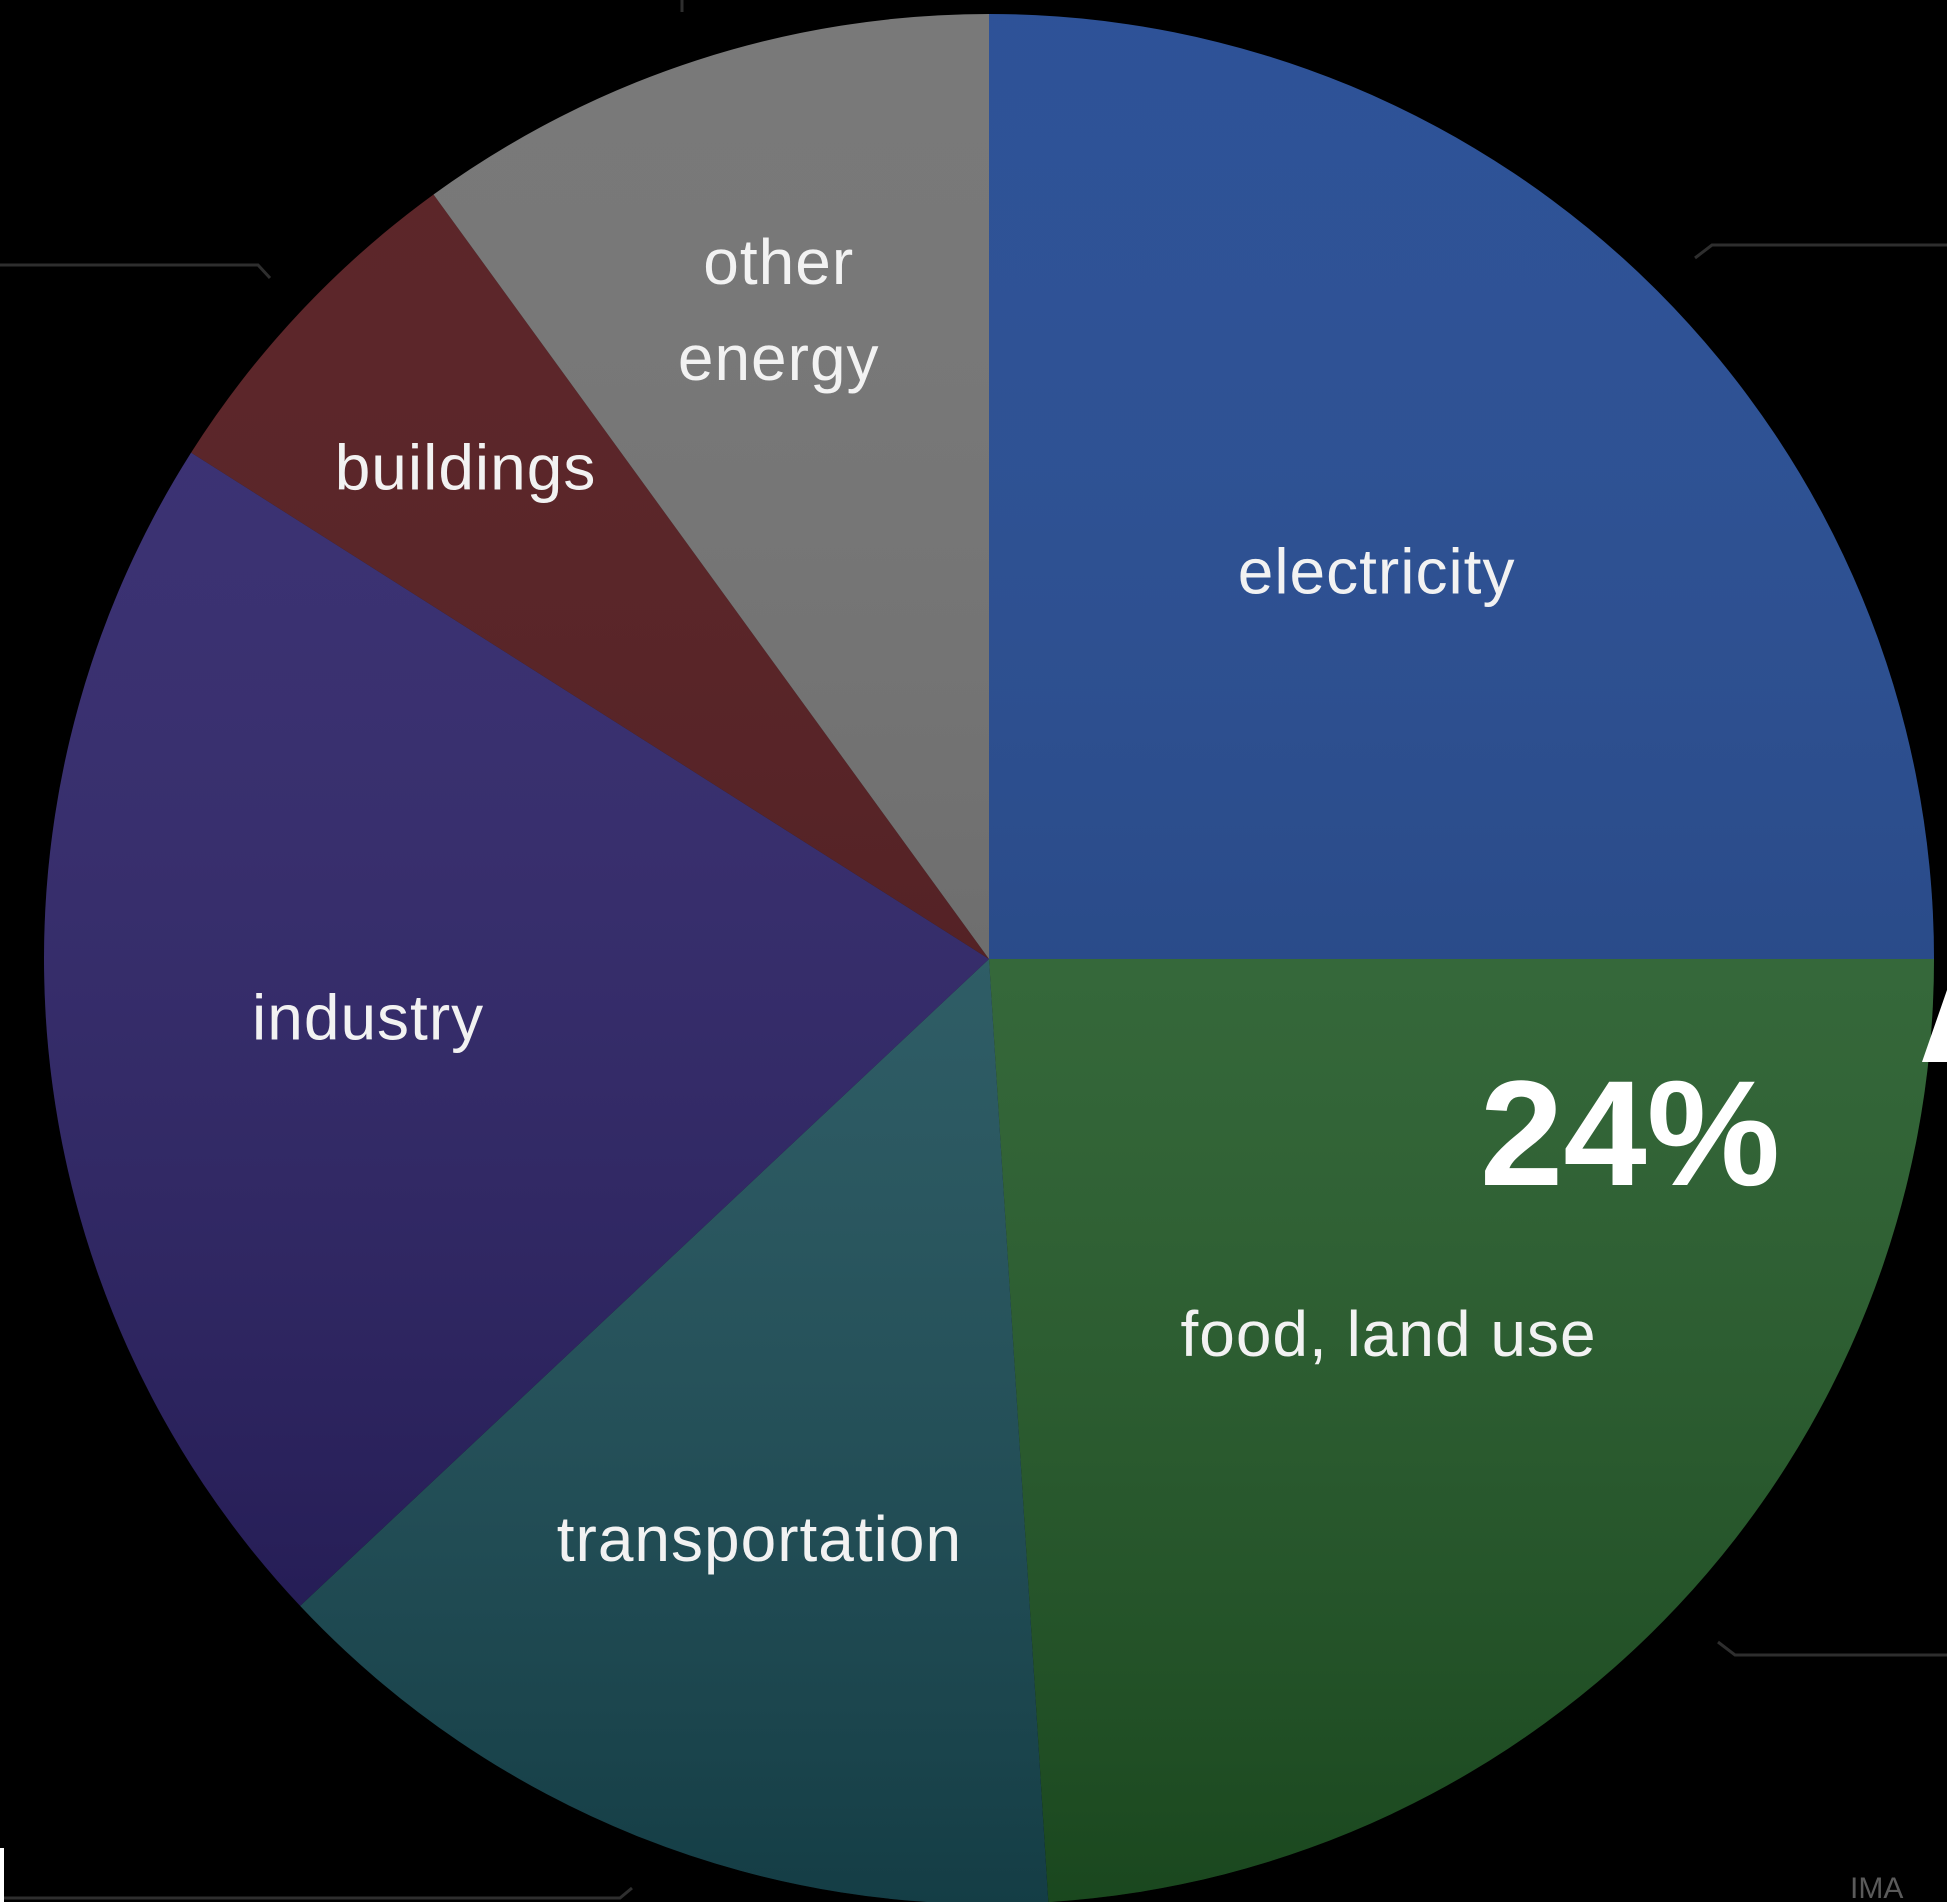  I want to click on slice-label-food-land-use: food, land use, so click(1388, 1334).